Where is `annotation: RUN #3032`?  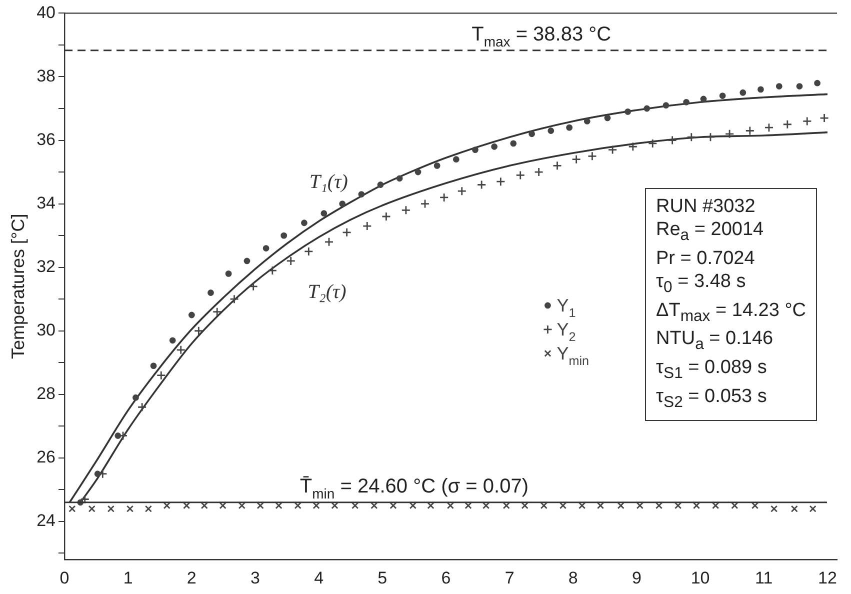 annotation: RUN #3032 is located at coordinates (706, 206).